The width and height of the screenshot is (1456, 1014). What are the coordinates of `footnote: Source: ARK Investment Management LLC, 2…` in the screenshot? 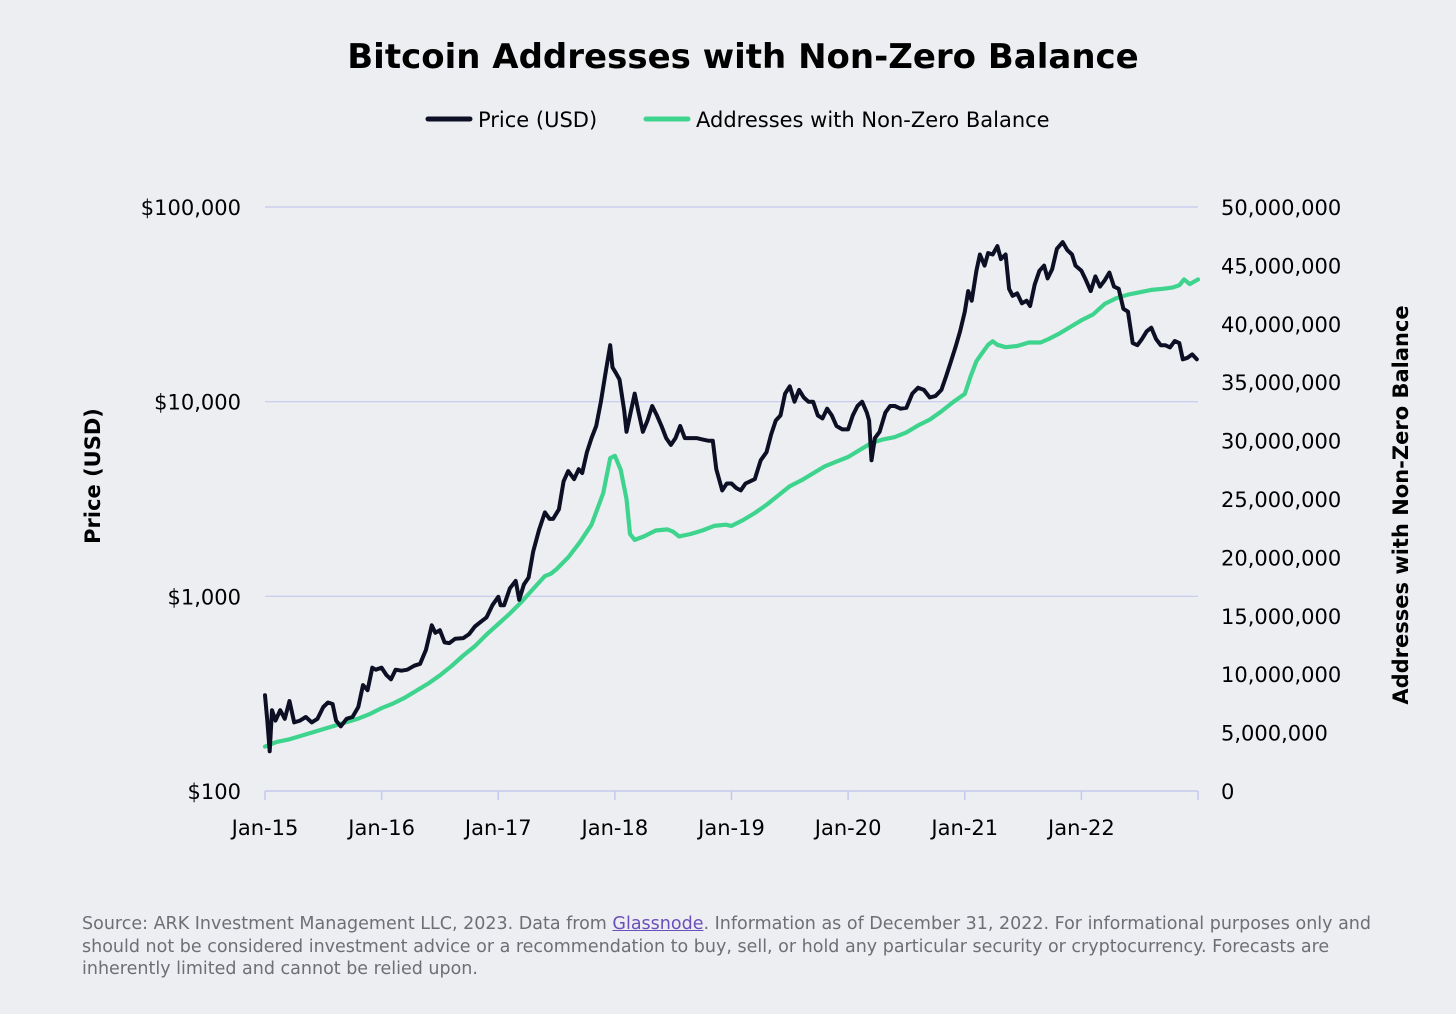 It's located at (727, 947).